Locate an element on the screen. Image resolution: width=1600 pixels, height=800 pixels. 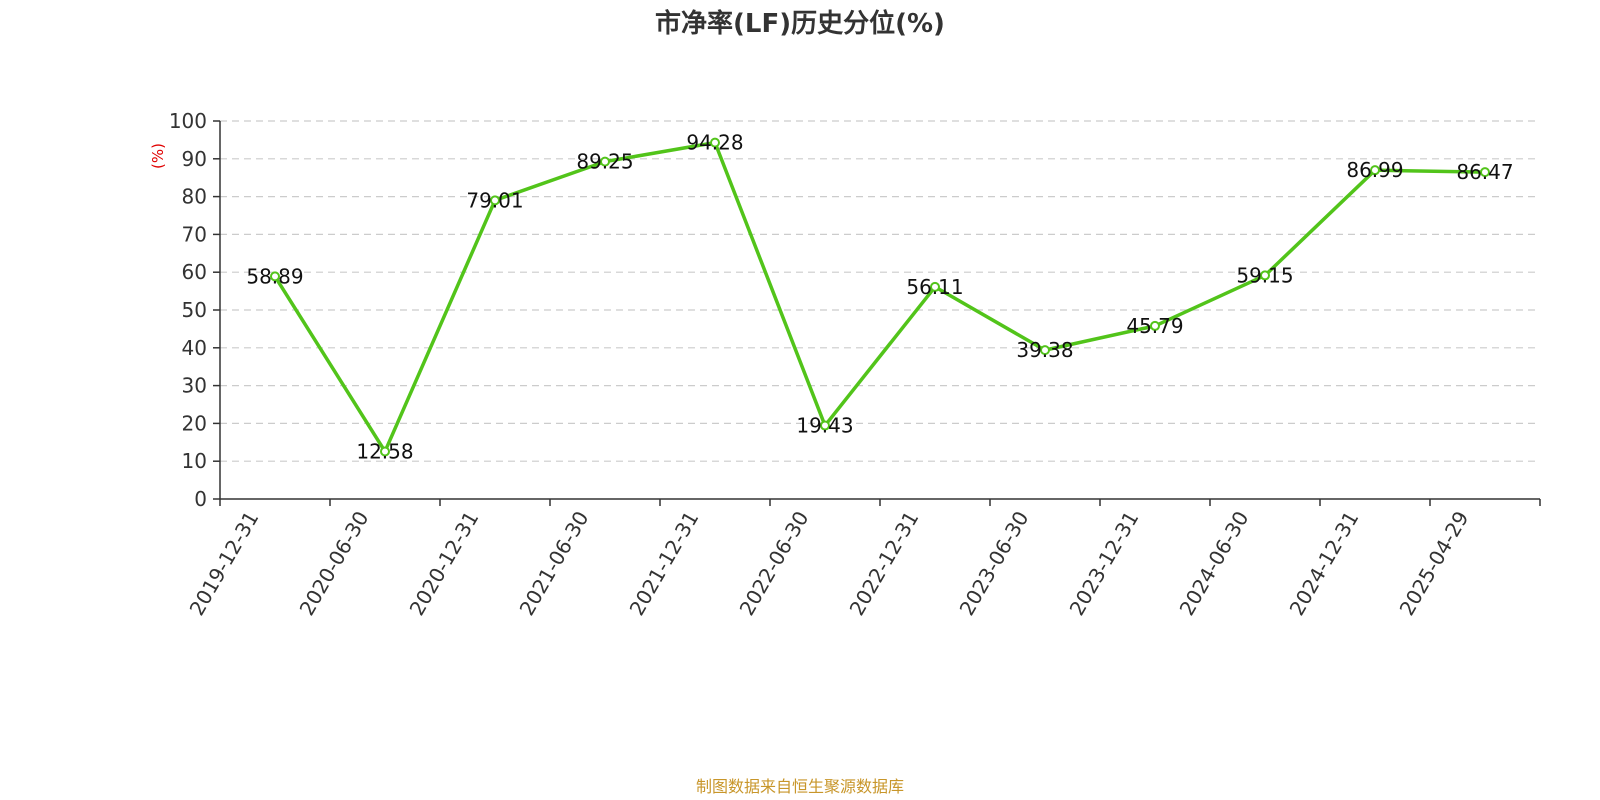
data-label: 56.11 is located at coordinates (934, 287).